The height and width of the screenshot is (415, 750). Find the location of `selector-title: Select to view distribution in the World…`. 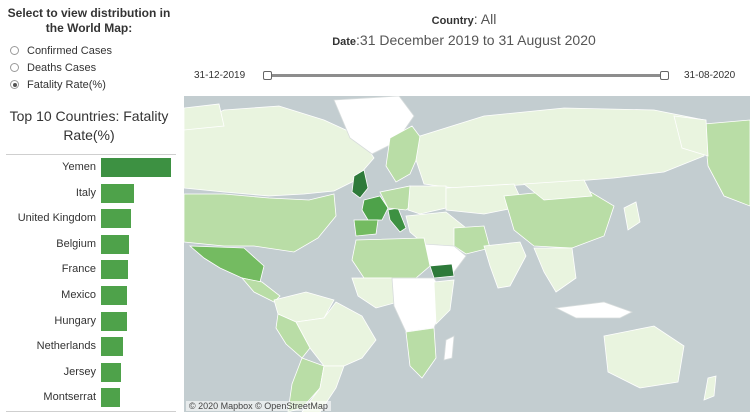

selector-title: Select to view distribution in the World… is located at coordinates (89, 20).